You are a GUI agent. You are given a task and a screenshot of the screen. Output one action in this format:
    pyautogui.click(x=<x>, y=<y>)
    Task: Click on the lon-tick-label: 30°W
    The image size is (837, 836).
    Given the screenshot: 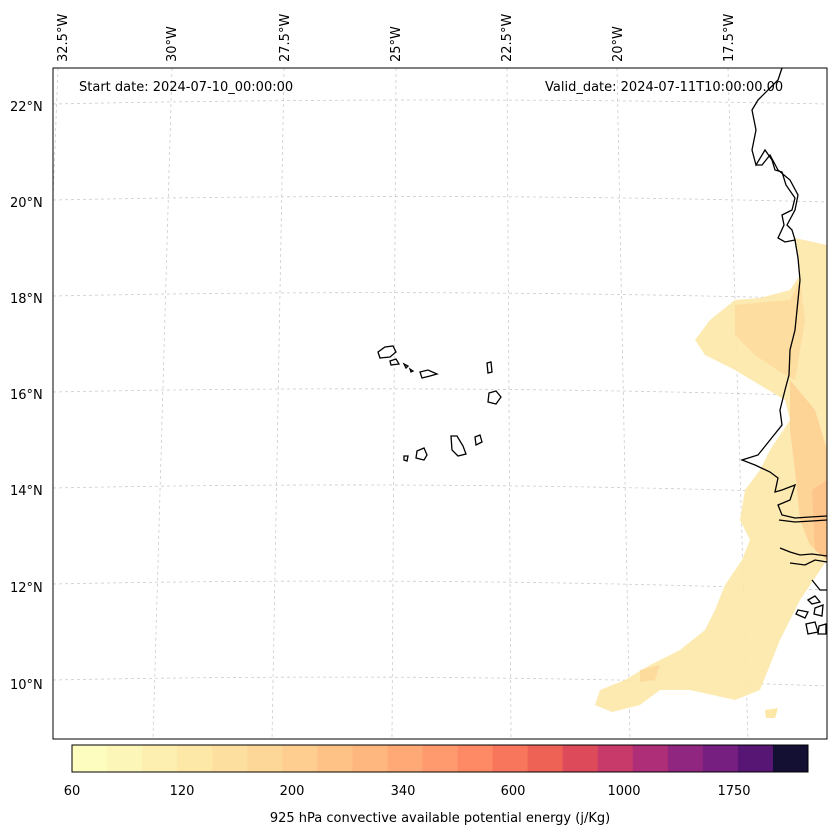 What is the action you would take?
    pyautogui.click(x=172, y=44)
    